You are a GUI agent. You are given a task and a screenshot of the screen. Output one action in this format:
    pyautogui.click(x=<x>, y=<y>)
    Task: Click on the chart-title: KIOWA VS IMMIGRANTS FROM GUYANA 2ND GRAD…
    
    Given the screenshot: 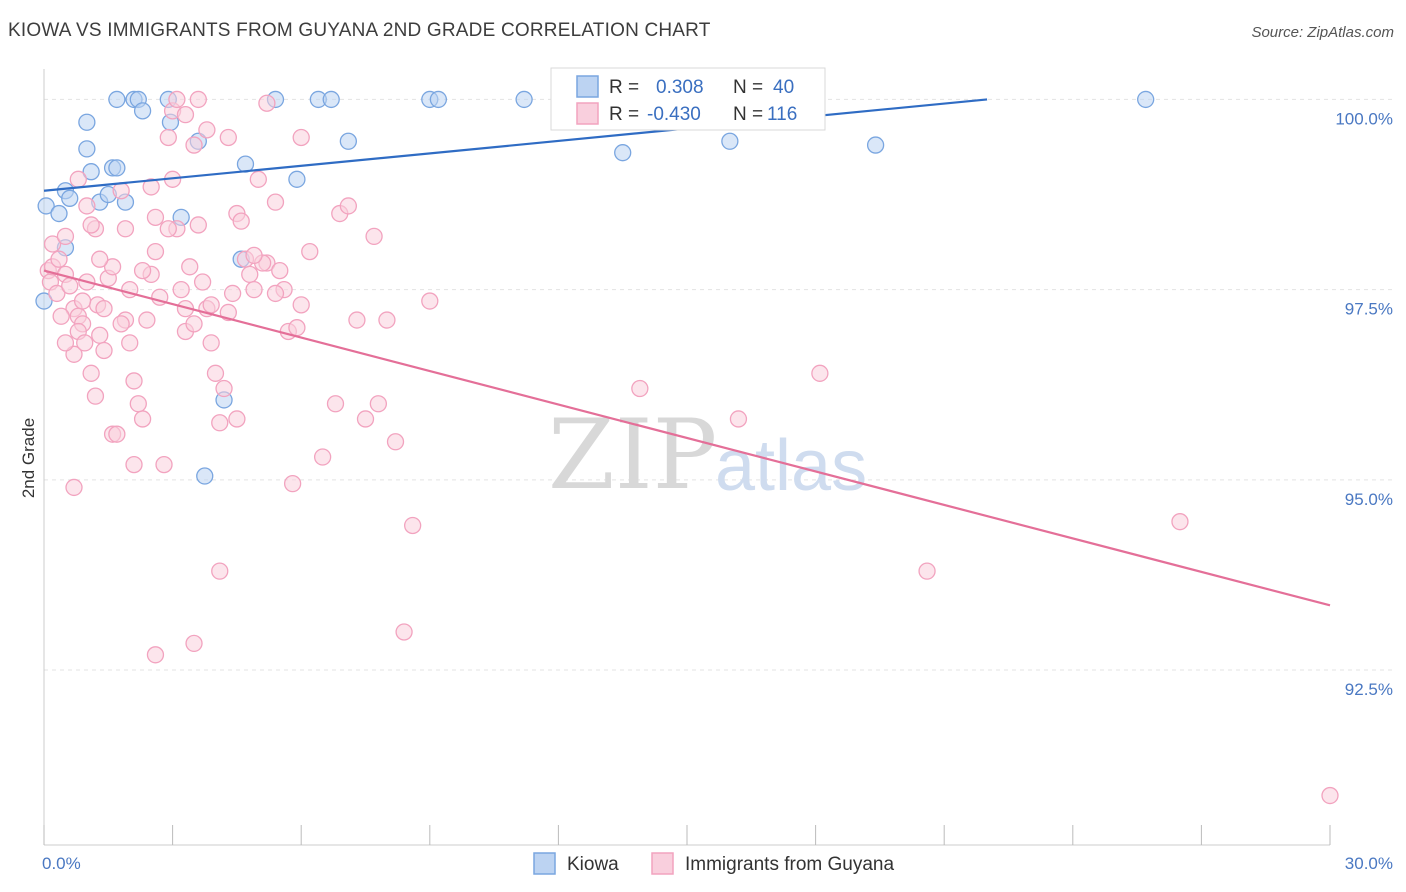 What is the action you would take?
    pyautogui.click(x=359, y=30)
    